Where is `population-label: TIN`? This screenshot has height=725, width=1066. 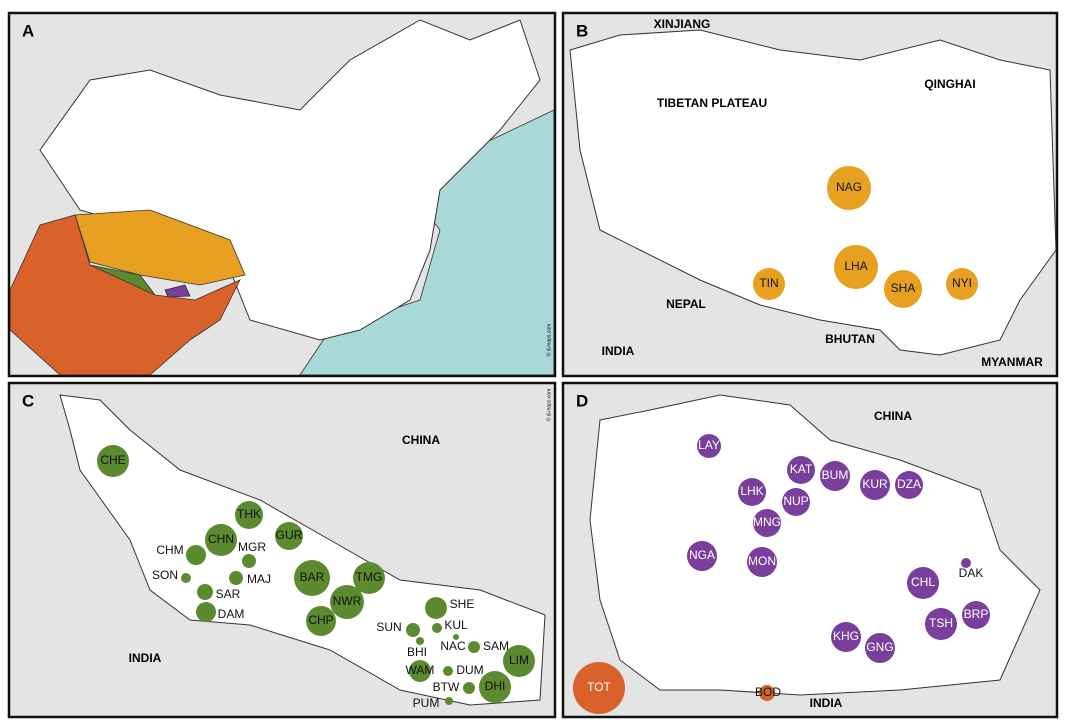
population-label: TIN is located at coordinates (768, 283).